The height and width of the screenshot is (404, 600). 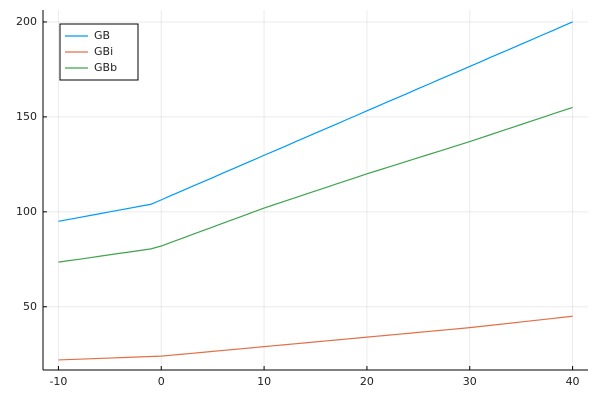 I want to click on x-tick-label: 20, so click(x=367, y=381).